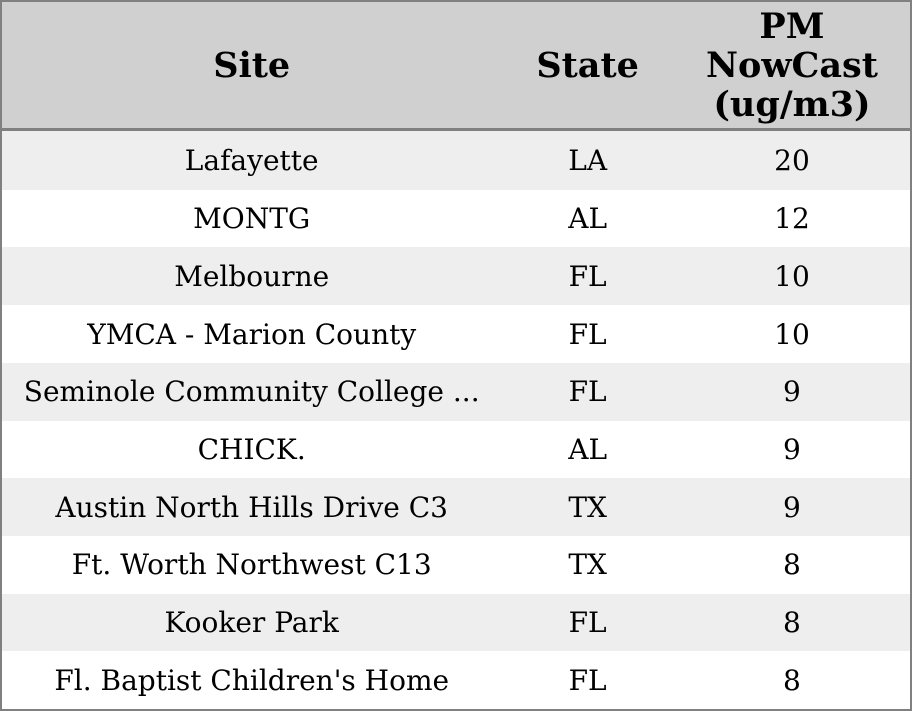 Image resolution: width=912 pixels, height=711 pixels. What do you see at coordinates (456, 159) in the screenshot?
I see `table-row: Lafayette LA 20` at bounding box center [456, 159].